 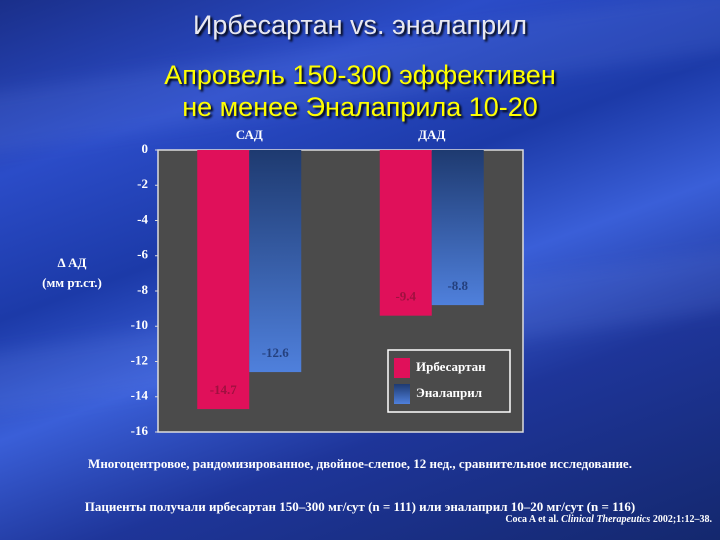 What do you see at coordinates (145, 148) in the screenshot?
I see `y-tick-label: 0` at bounding box center [145, 148].